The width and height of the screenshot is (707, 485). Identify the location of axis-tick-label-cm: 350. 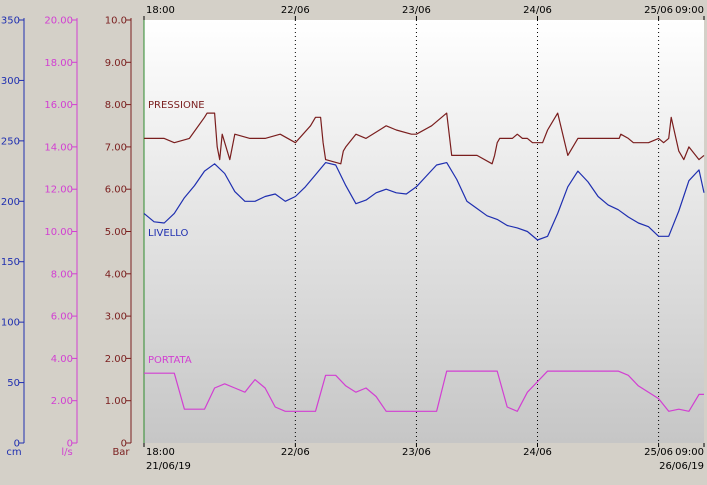
(10, 21).